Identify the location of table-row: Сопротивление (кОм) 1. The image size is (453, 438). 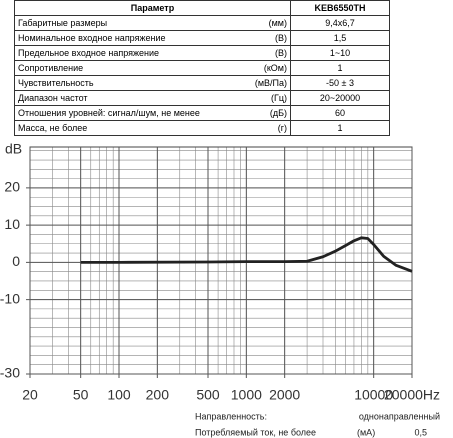
(202, 68).